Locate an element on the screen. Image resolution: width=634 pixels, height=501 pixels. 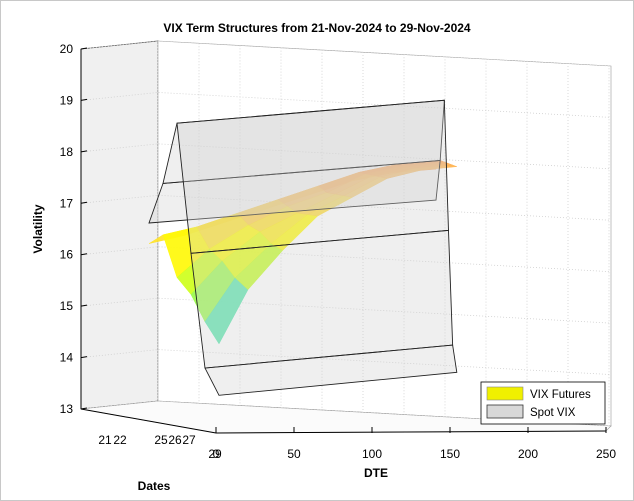
x-tick-labels: 0 50 100 150 200 250 is located at coordinates (414, 444).